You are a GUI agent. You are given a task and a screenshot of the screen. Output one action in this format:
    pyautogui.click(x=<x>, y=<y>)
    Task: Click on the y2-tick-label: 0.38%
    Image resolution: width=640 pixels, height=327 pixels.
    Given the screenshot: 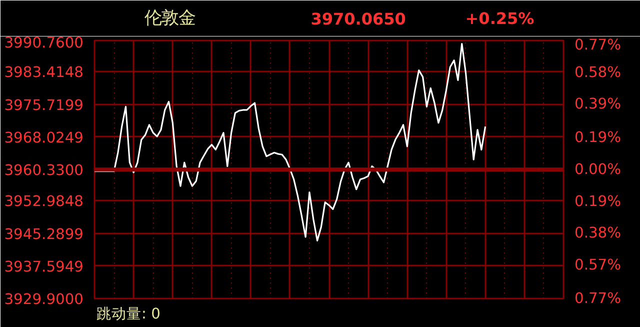 What is the action you would take?
    pyautogui.click(x=598, y=233)
    